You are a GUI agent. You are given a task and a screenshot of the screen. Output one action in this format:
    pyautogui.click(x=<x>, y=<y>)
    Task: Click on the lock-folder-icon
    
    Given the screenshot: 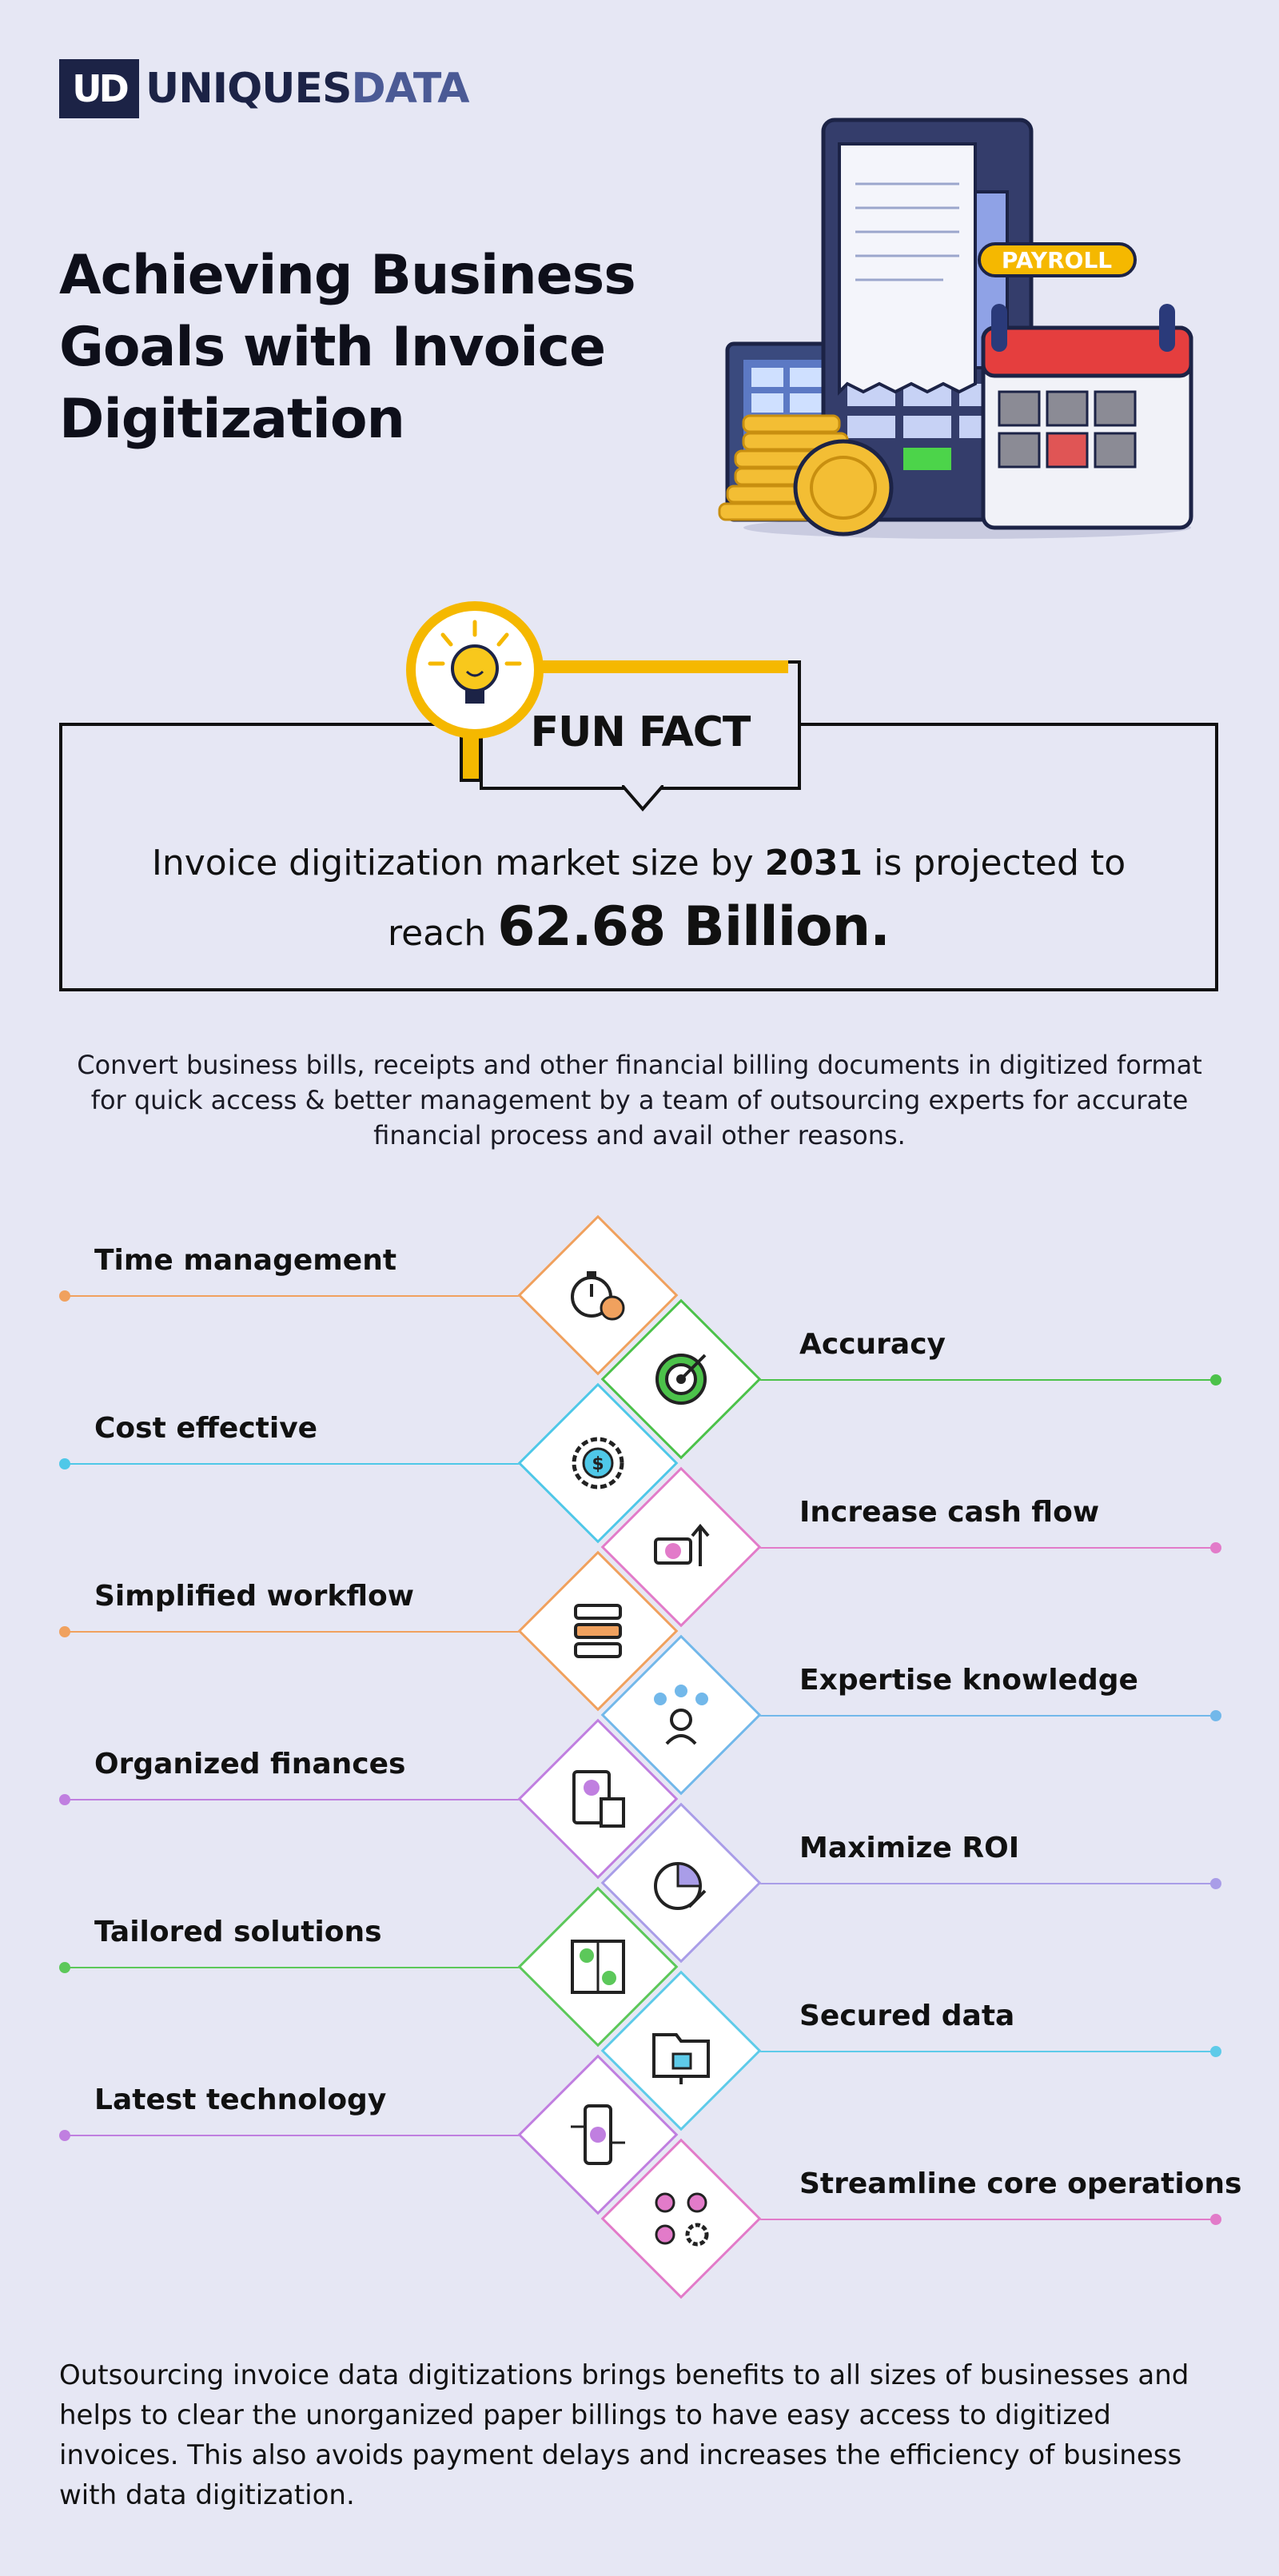 What is the action you would take?
    pyautogui.click(x=681, y=2051)
    